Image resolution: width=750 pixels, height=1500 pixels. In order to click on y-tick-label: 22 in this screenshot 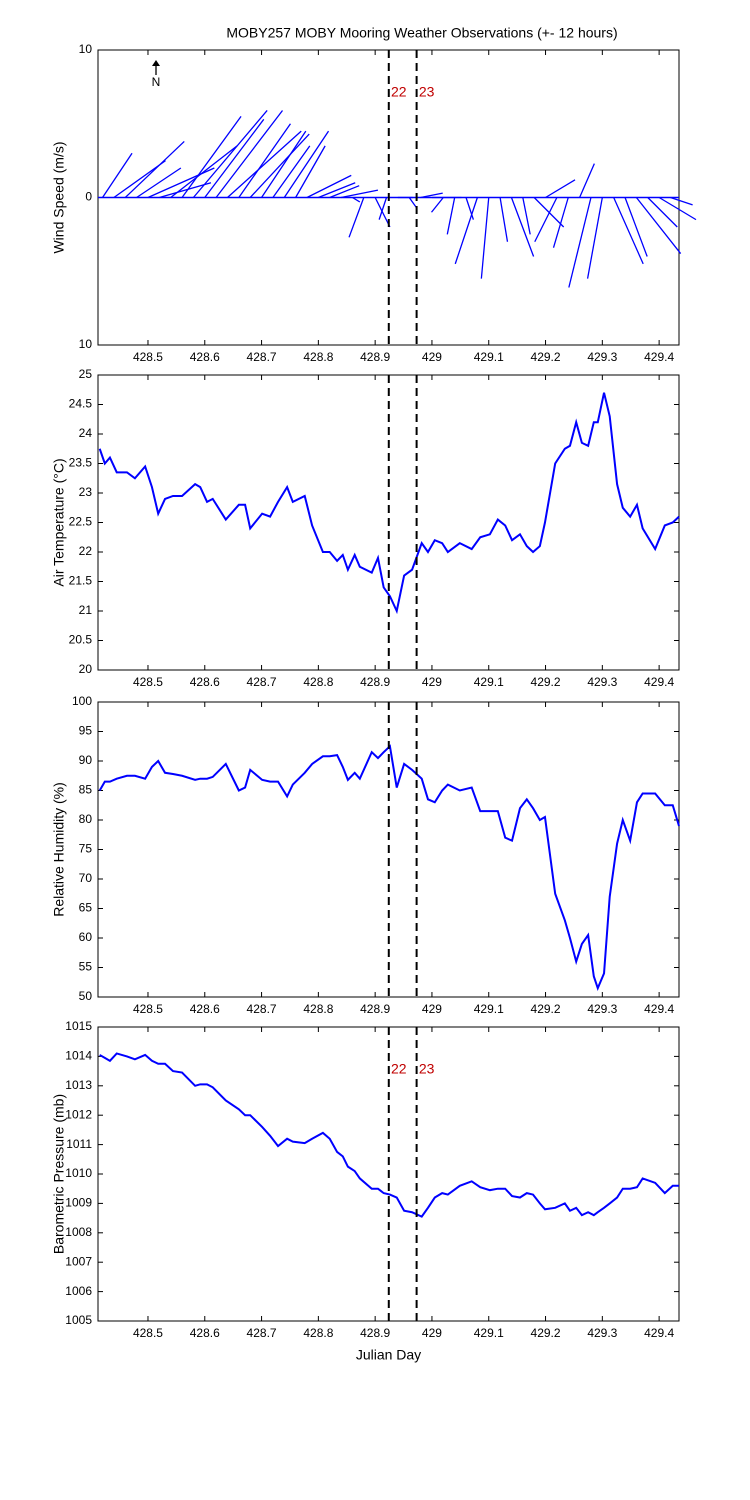, I will do `click(86, 551)`.